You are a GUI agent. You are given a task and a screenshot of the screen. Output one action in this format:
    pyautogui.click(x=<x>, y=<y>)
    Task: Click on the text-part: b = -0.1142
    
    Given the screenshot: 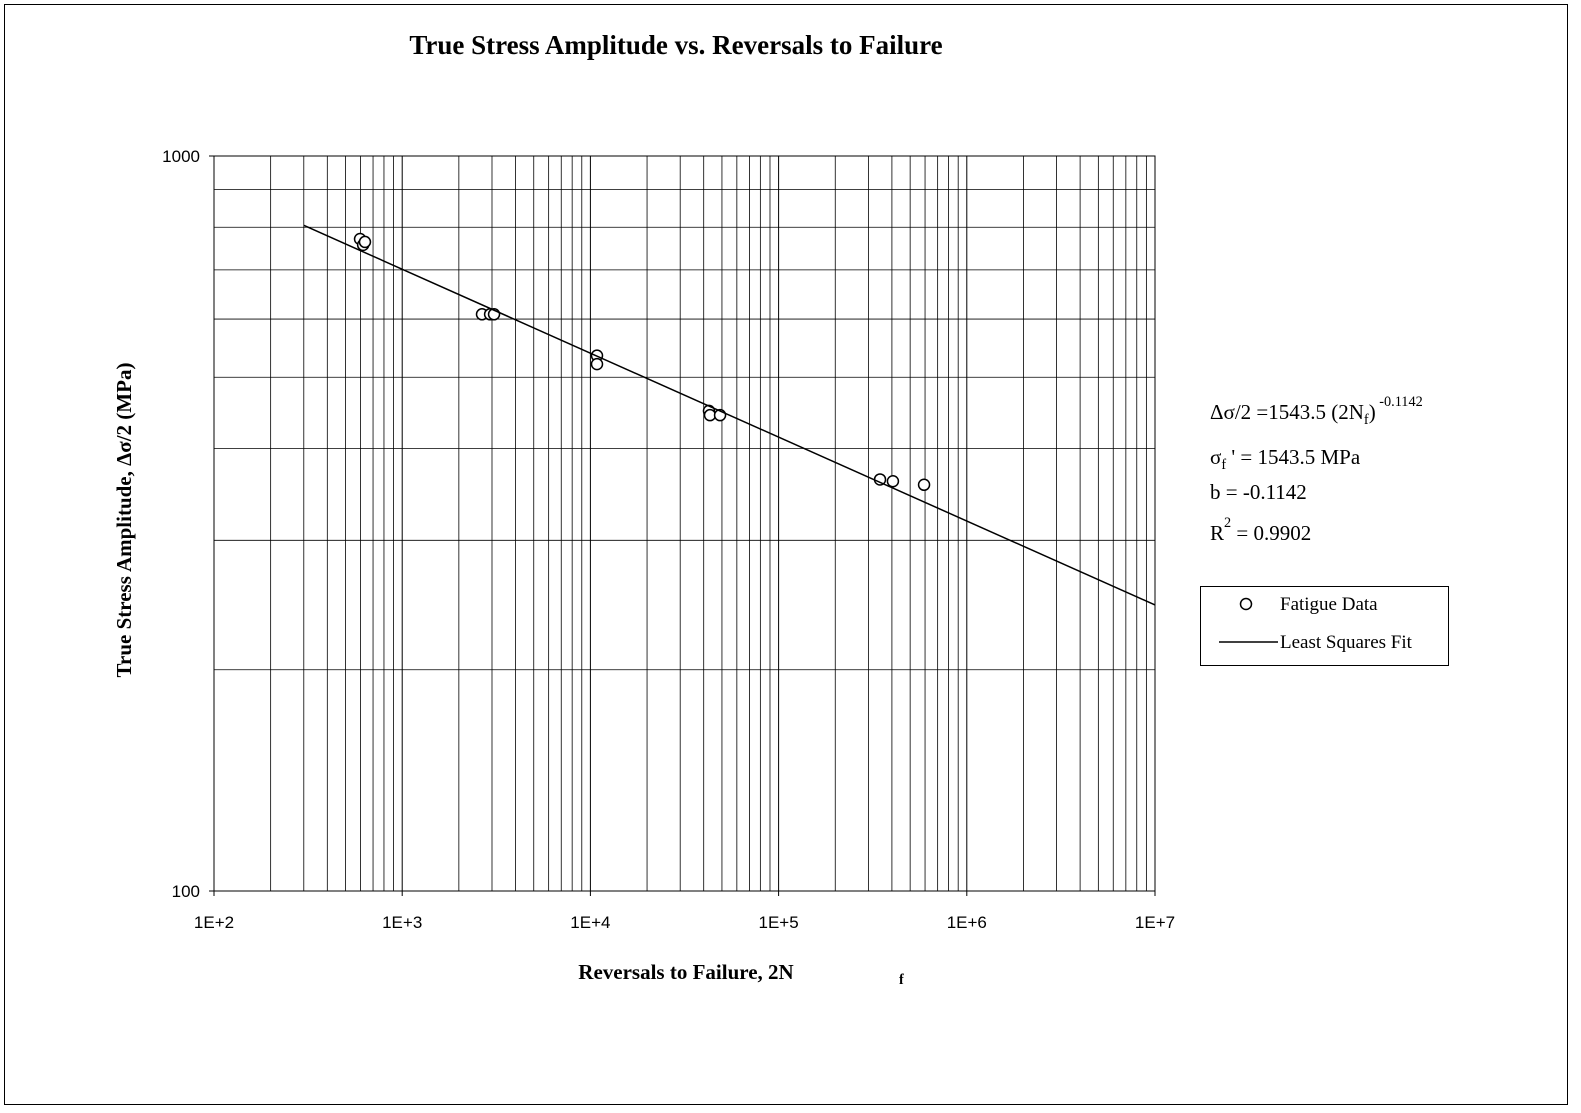 What is the action you would take?
    pyautogui.click(x=1258, y=492)
    